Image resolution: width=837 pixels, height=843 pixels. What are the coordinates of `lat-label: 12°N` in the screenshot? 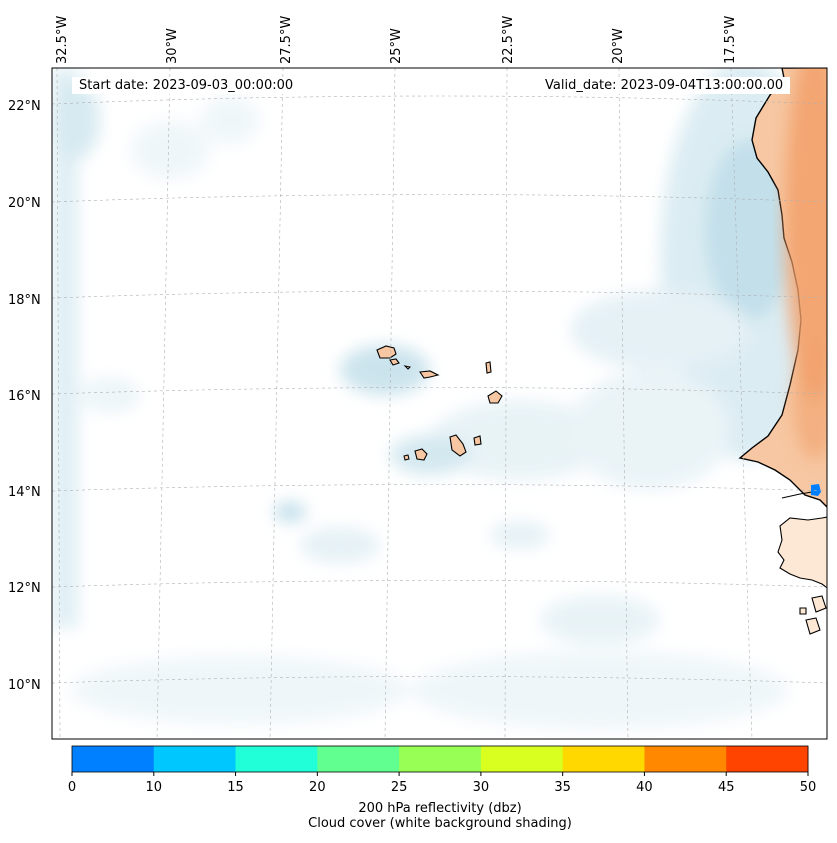 It's located at (24, 588).